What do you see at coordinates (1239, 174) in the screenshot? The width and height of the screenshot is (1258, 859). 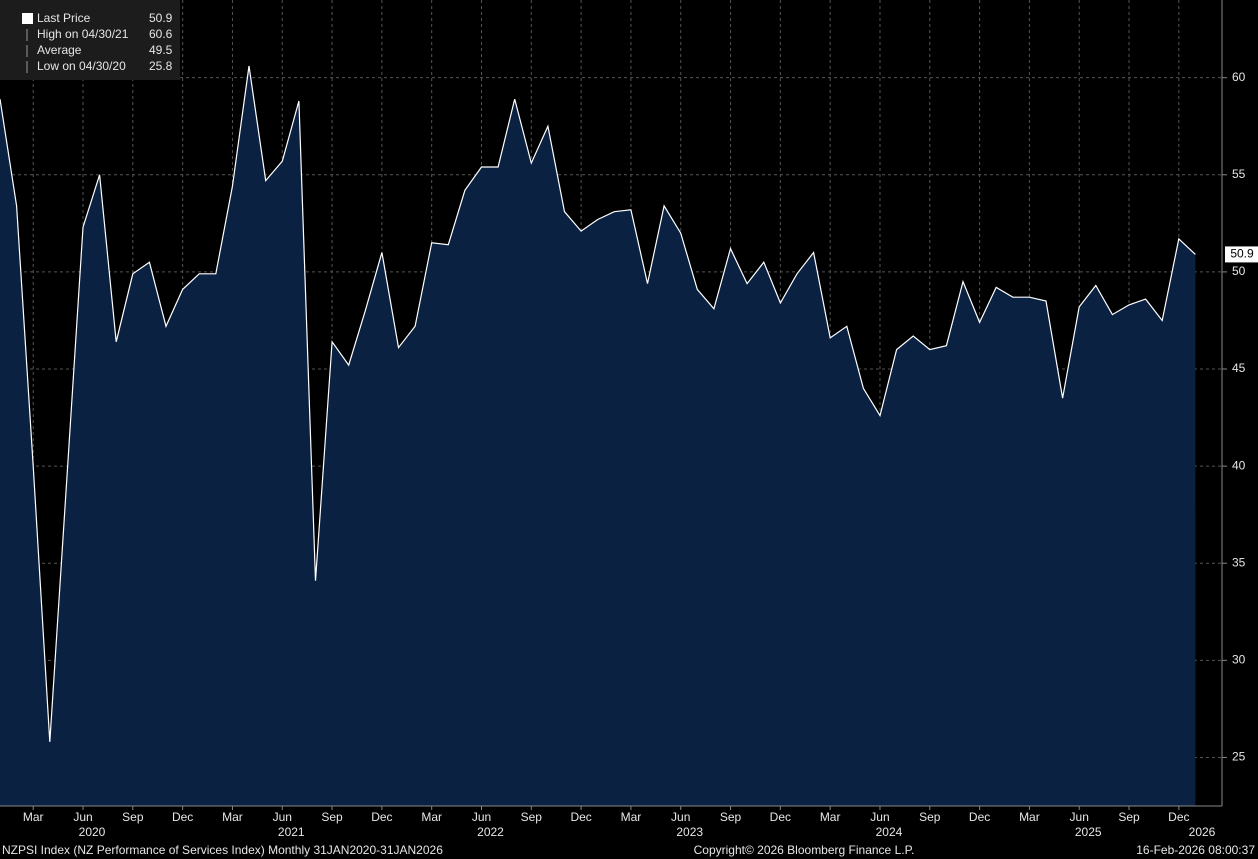 I see `y-tick-label: 55` at bounding box center [1239, 174].